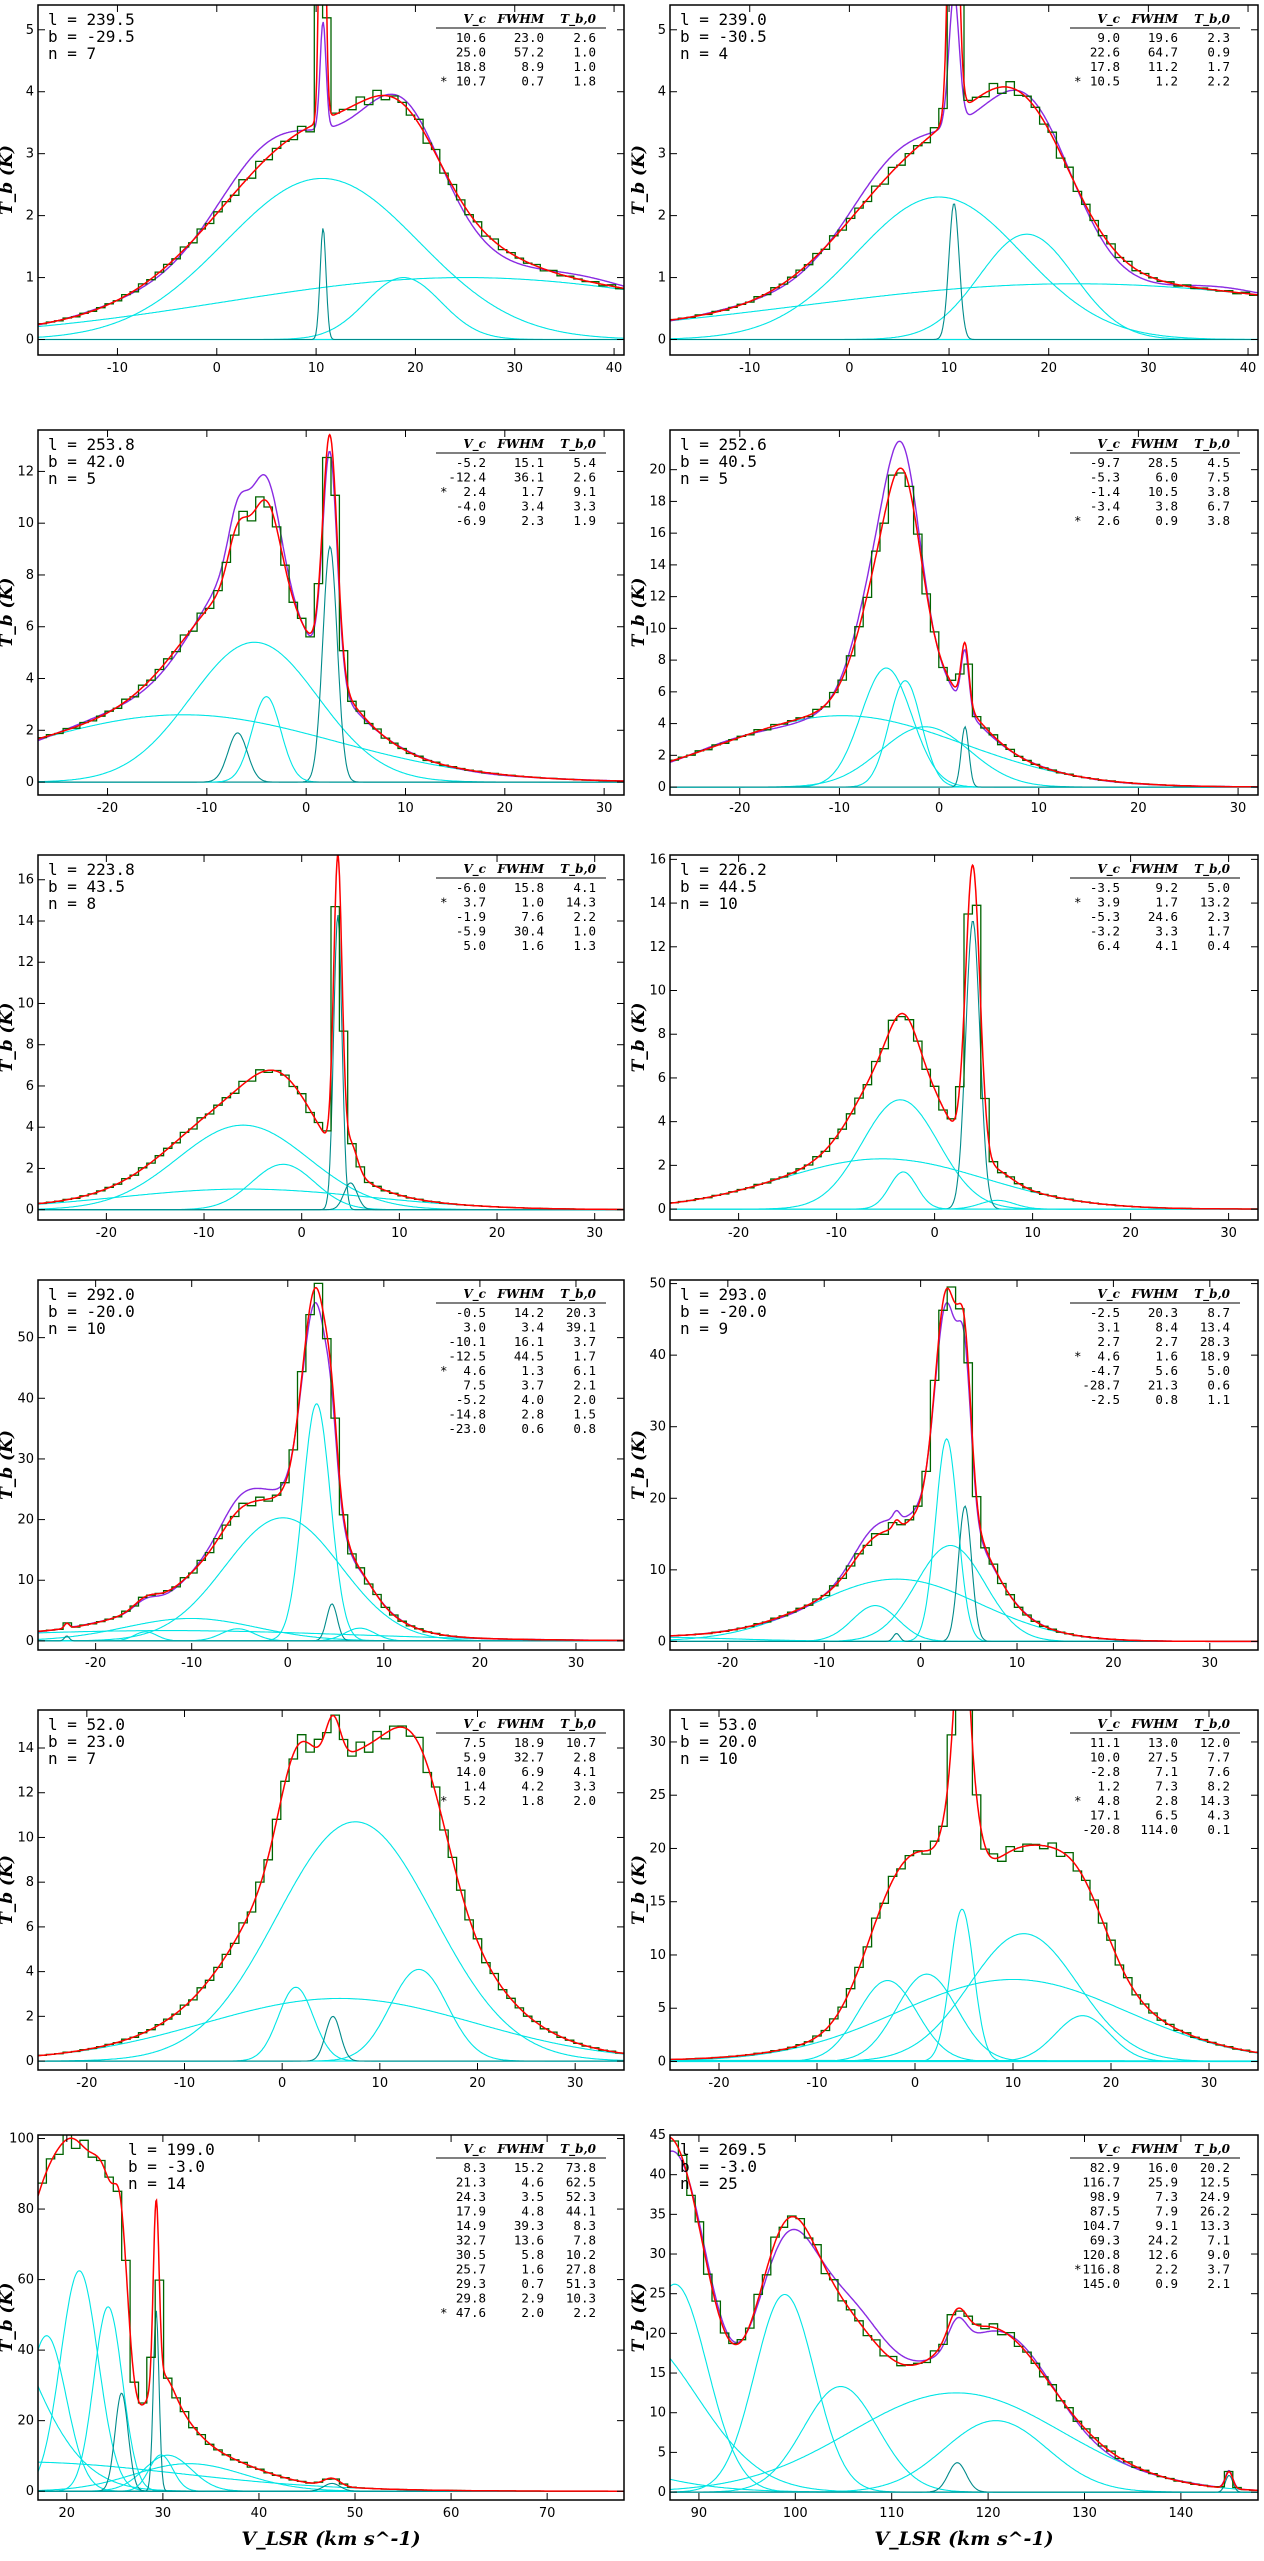  Describe the element at coordinates (532, 520) in the screenshot. I see `cell-fwhm: 2.3` at that location.